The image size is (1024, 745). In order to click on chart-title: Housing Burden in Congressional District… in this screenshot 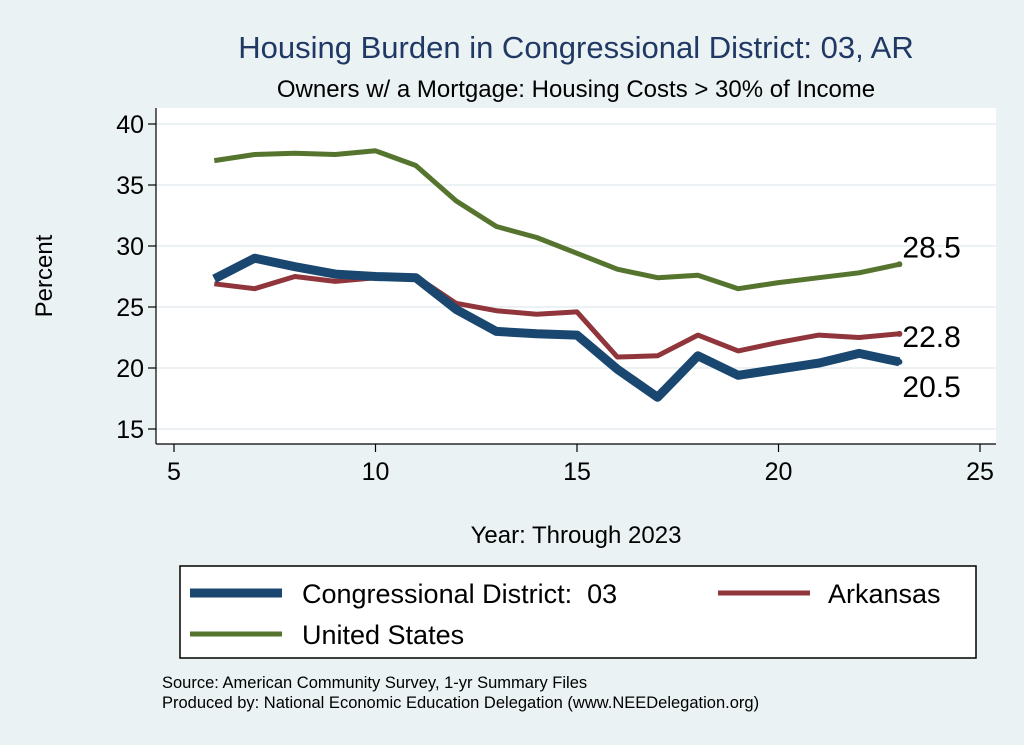, I will do `click(575, 47)`.